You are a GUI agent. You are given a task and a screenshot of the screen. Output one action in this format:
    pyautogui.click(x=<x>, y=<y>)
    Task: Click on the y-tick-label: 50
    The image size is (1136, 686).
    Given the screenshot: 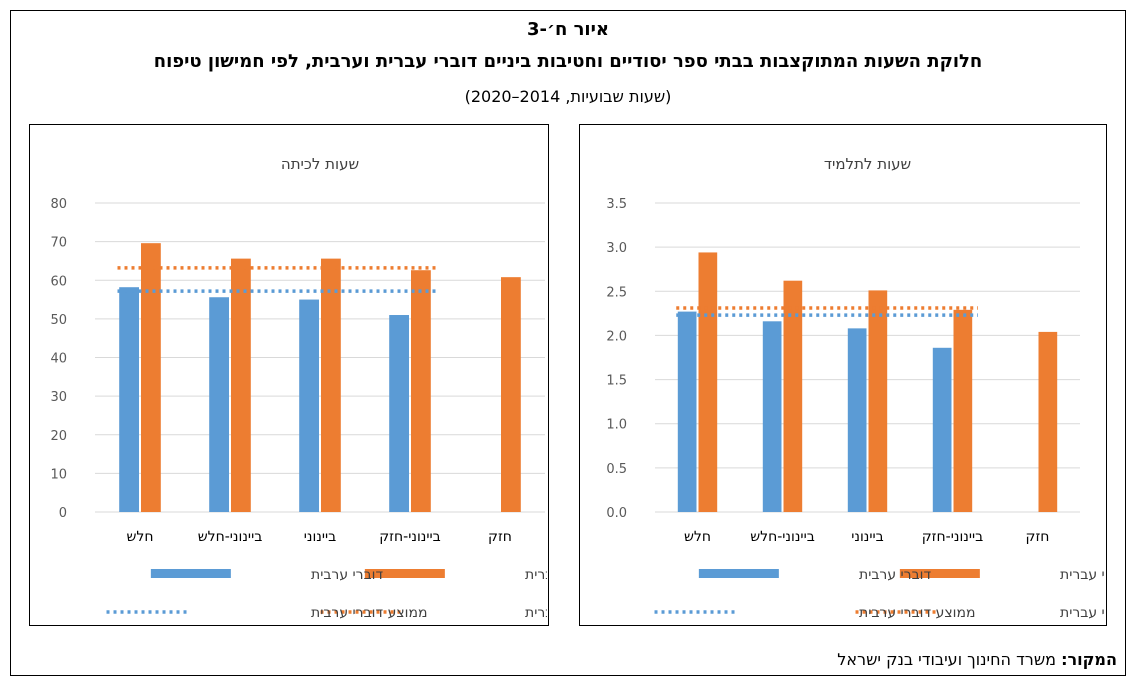 What is the action you would take?
    pyautogui.click(x=58, y=320)
    